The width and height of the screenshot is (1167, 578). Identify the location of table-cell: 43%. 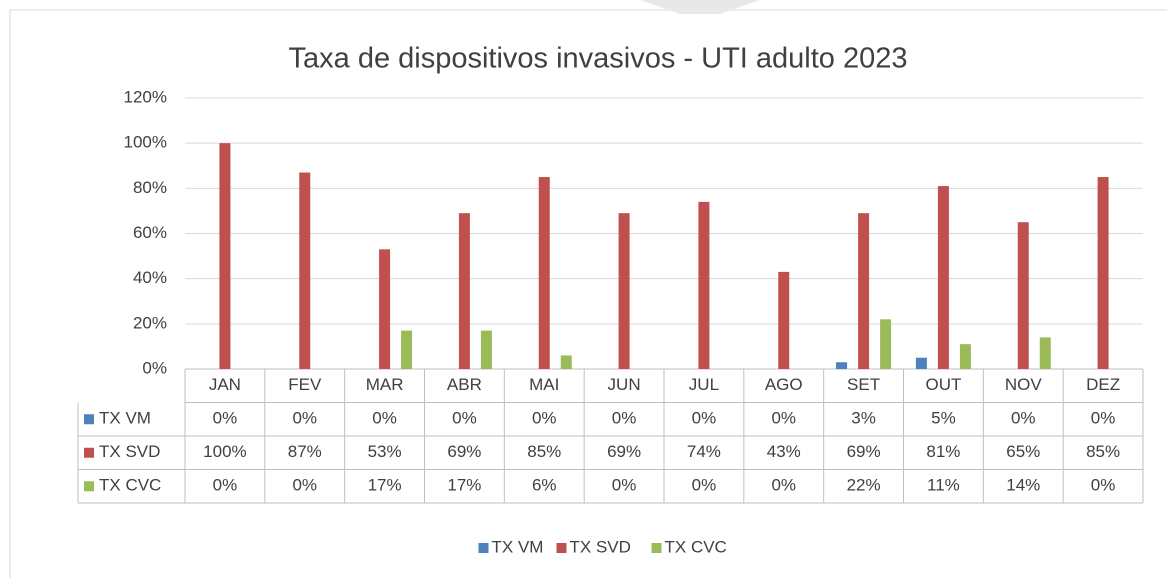
(784, 451).